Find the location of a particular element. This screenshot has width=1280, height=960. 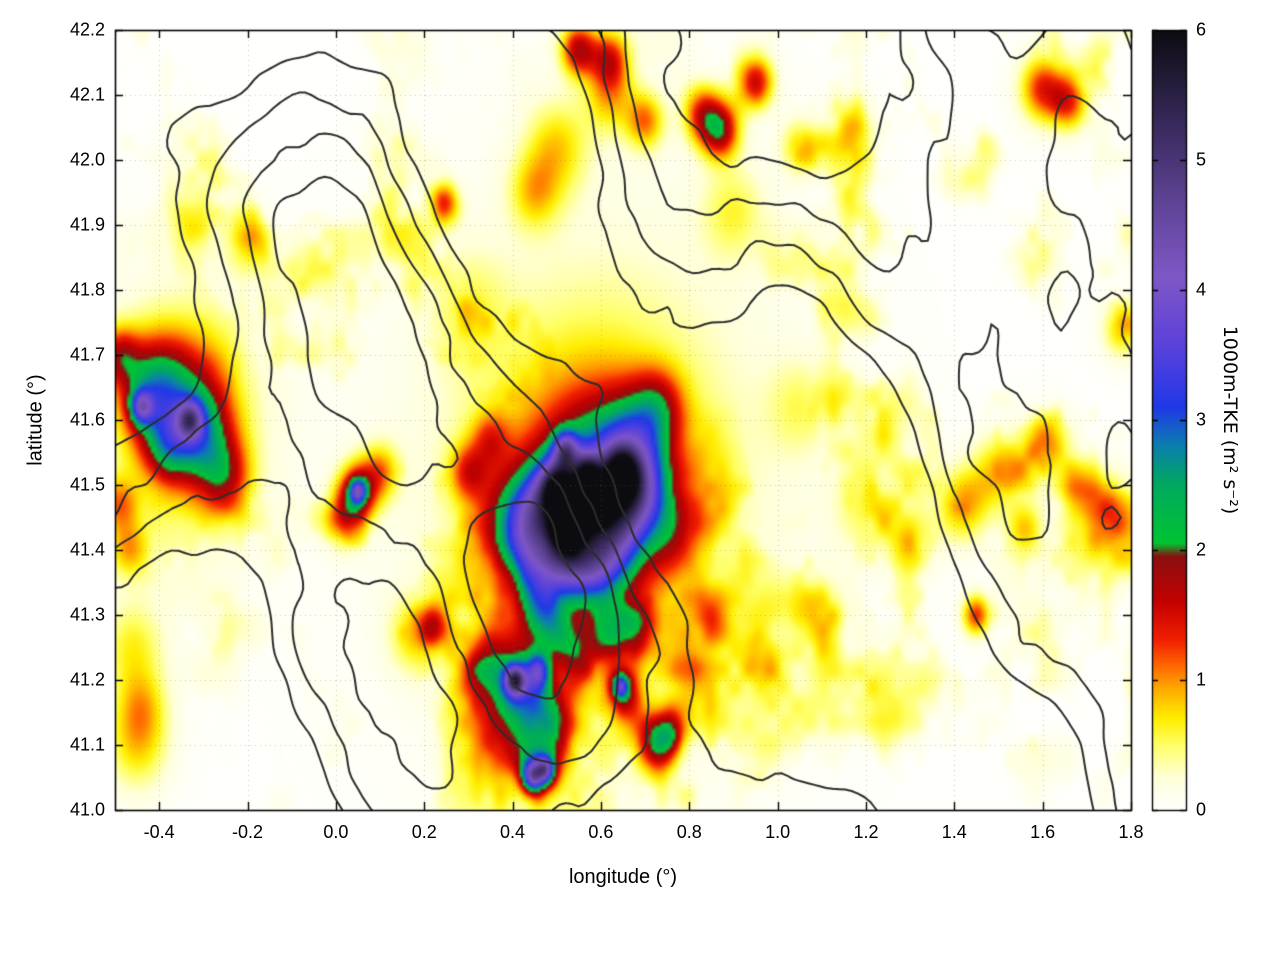

y-tick-label: 41.4 is located at coordinates (87, 549).